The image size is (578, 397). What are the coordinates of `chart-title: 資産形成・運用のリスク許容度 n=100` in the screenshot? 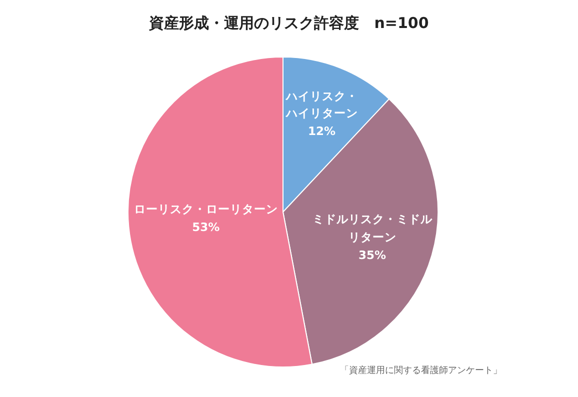 It's located at (289, 23).